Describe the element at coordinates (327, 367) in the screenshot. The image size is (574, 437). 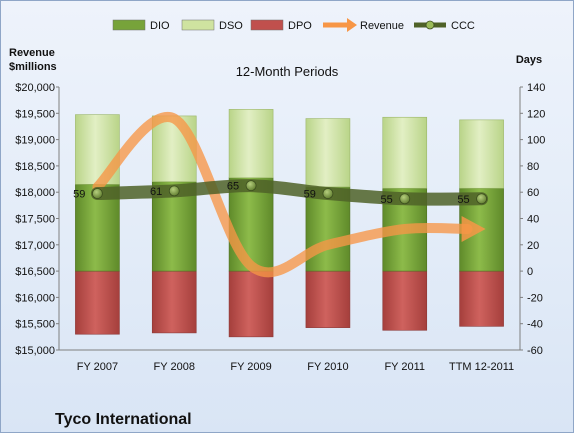
I see `category-label: FY 2010` at that location.